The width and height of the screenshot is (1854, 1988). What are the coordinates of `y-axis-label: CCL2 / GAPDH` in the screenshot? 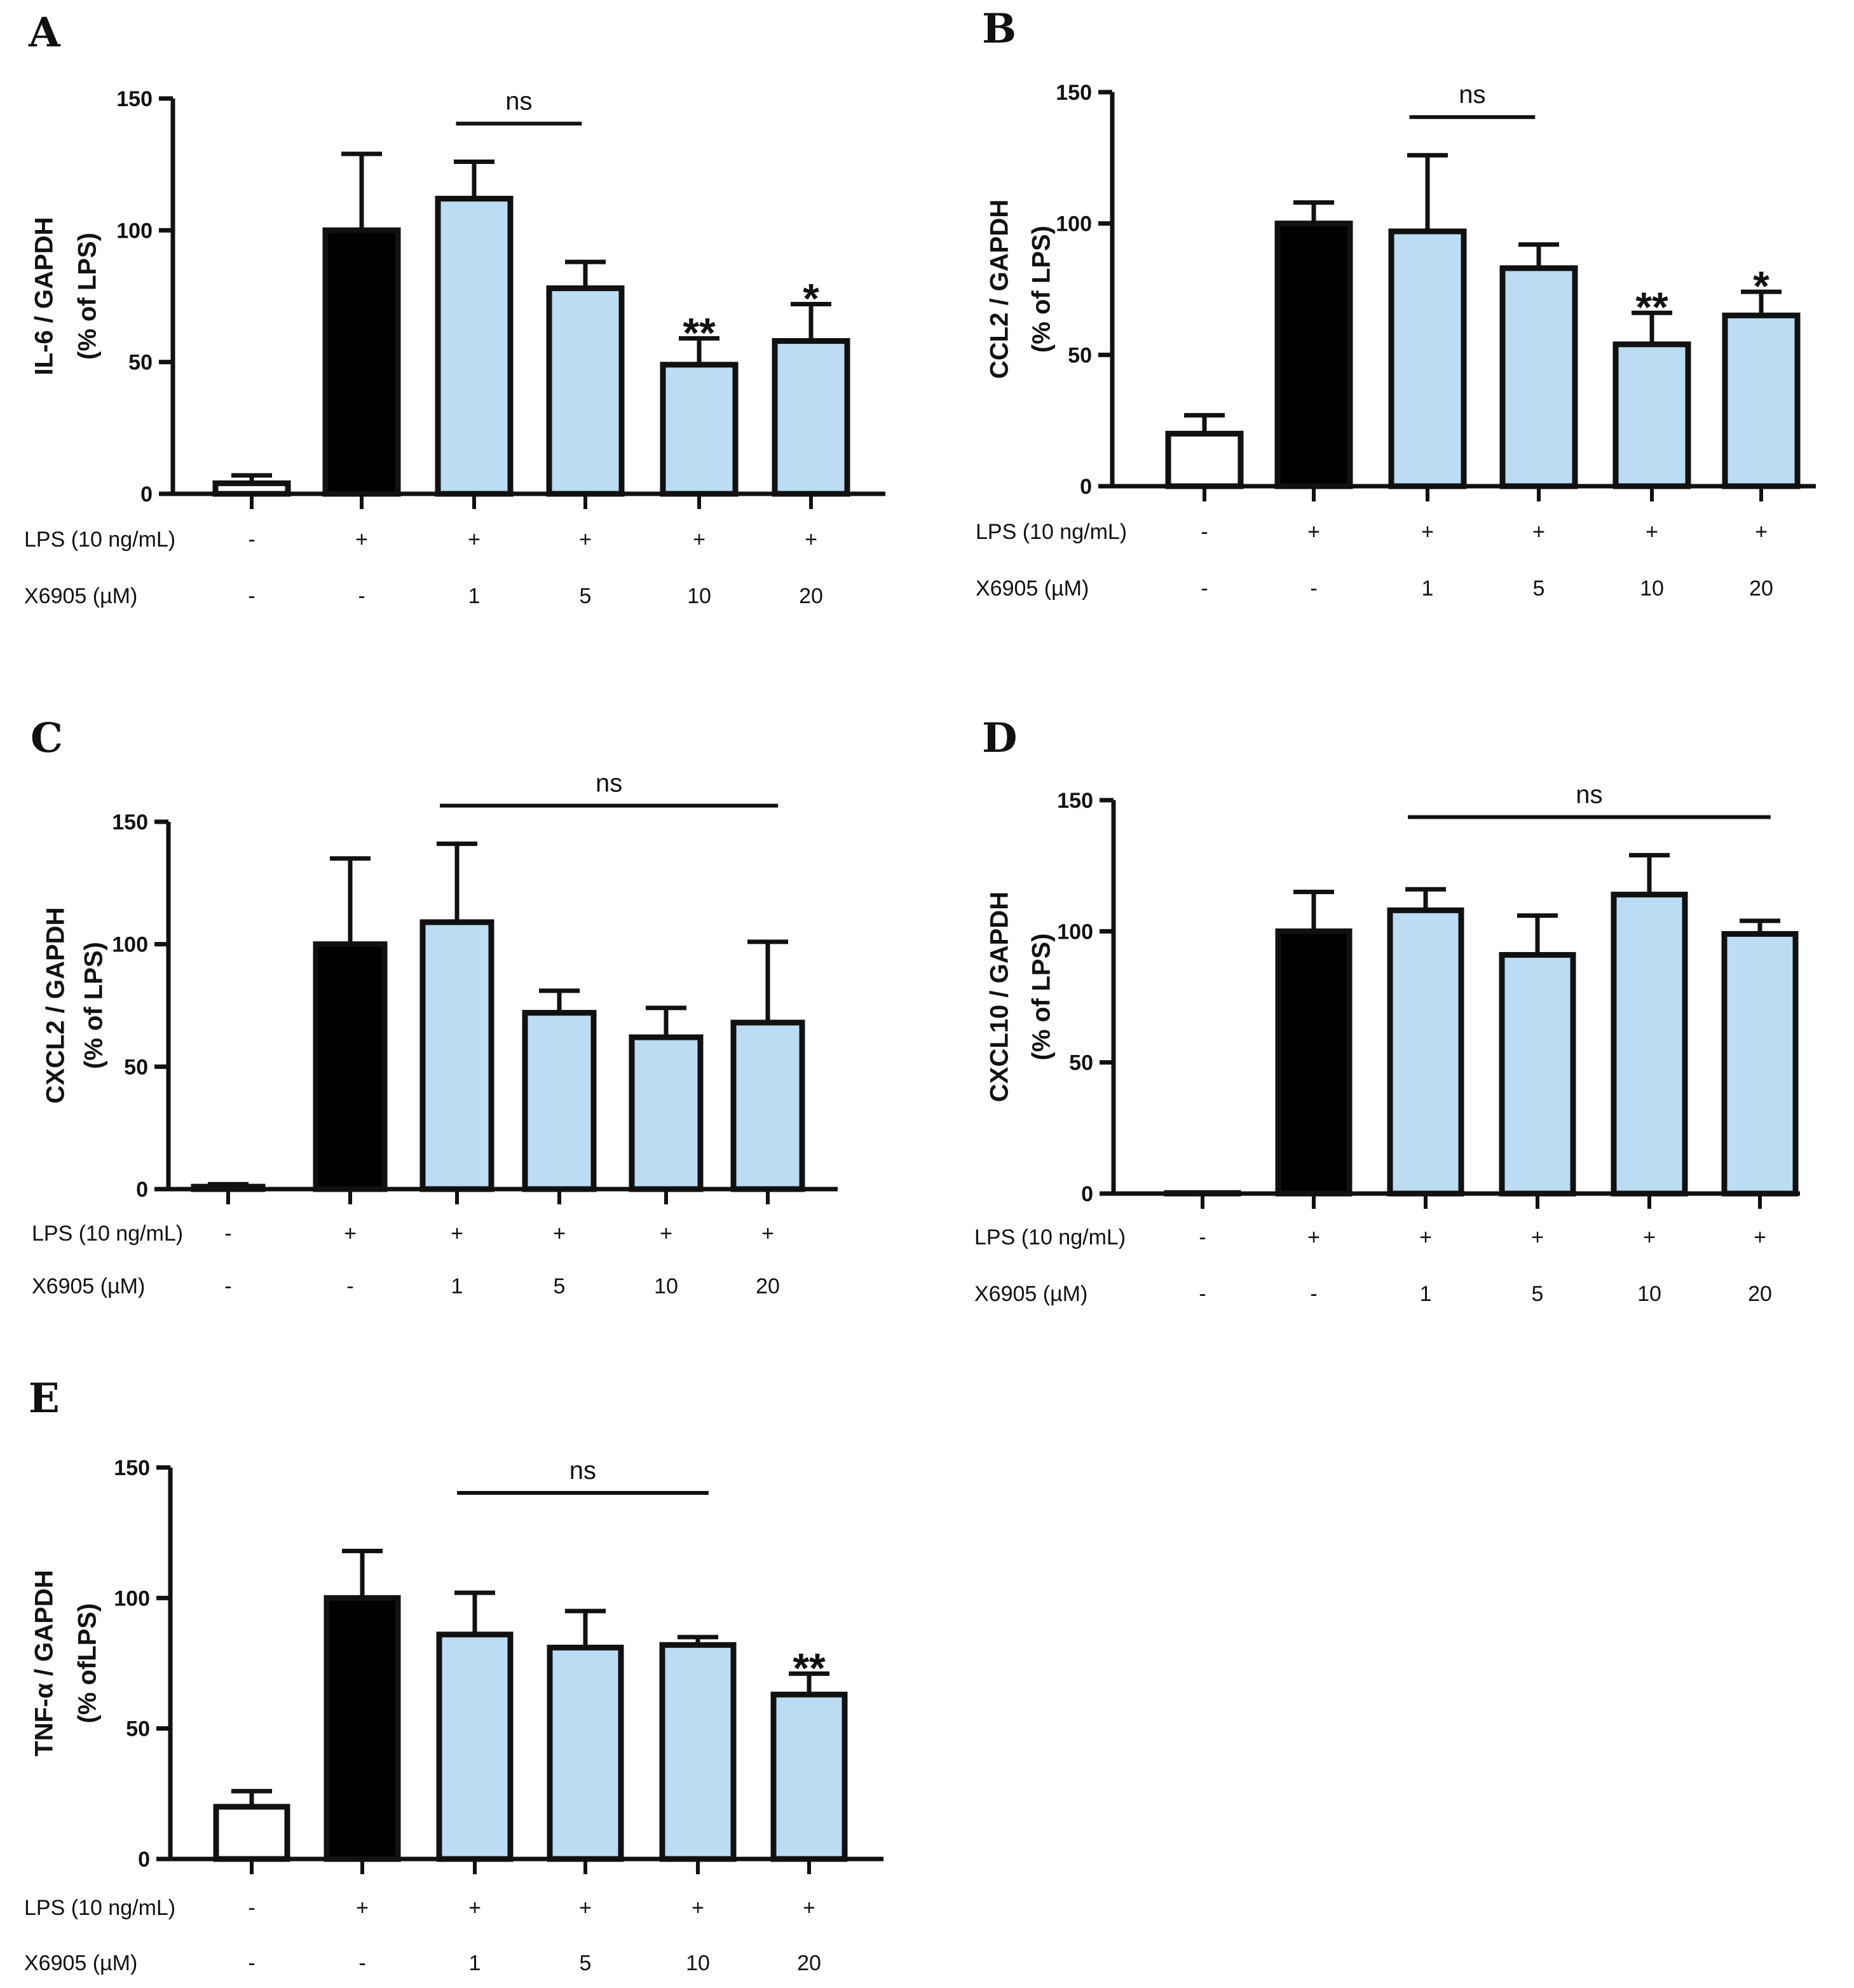 It's located at (1000, 289).